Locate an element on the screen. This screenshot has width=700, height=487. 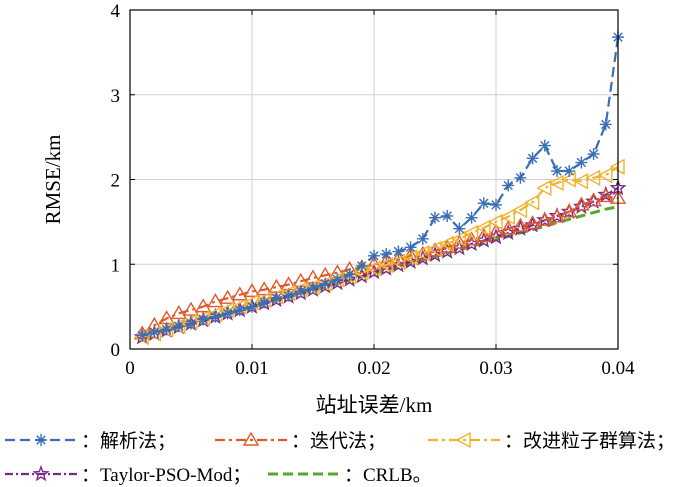
legend-item: ：改进粒子群算法； is located at coordinates (551, 441).